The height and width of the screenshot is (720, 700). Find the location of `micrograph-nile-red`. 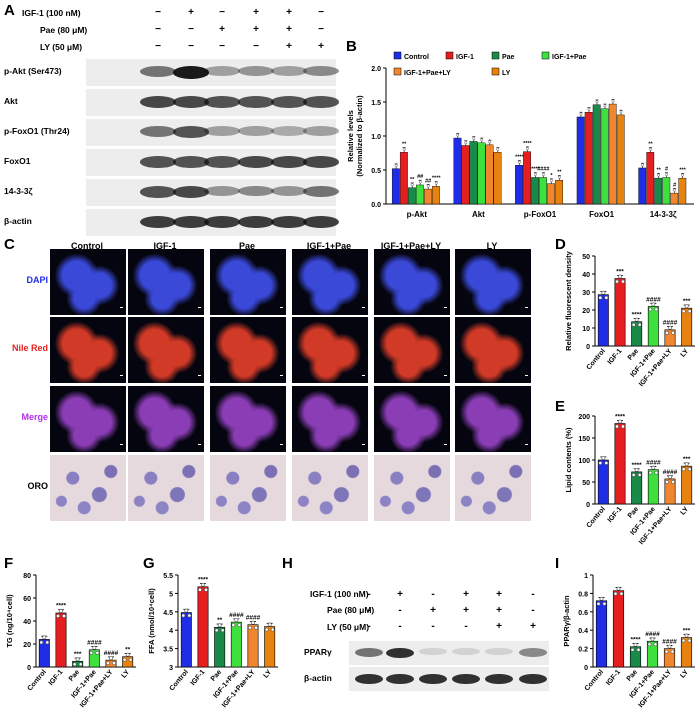

micrograph-nile-red is located at coordinates (166, 350).